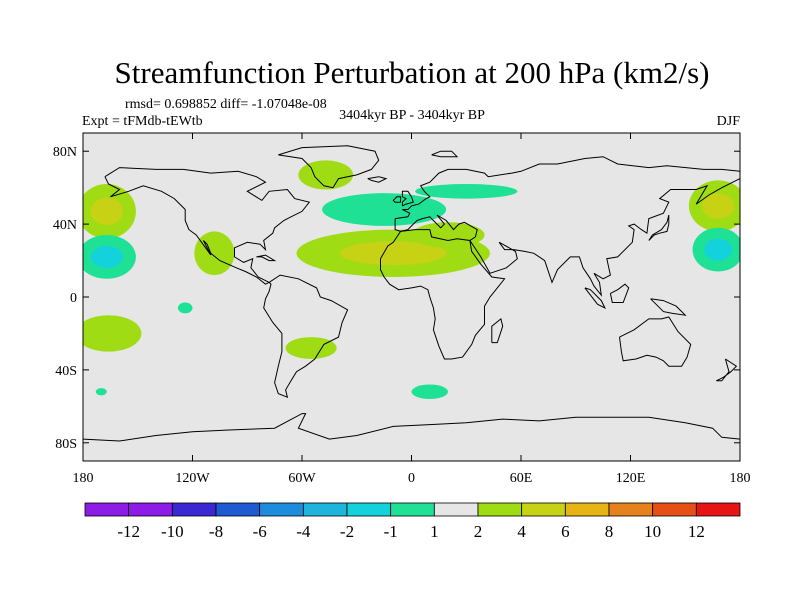 This screenshot has height=600, width=800. I want to click on colorbar-label: 6, so click(565, 531).